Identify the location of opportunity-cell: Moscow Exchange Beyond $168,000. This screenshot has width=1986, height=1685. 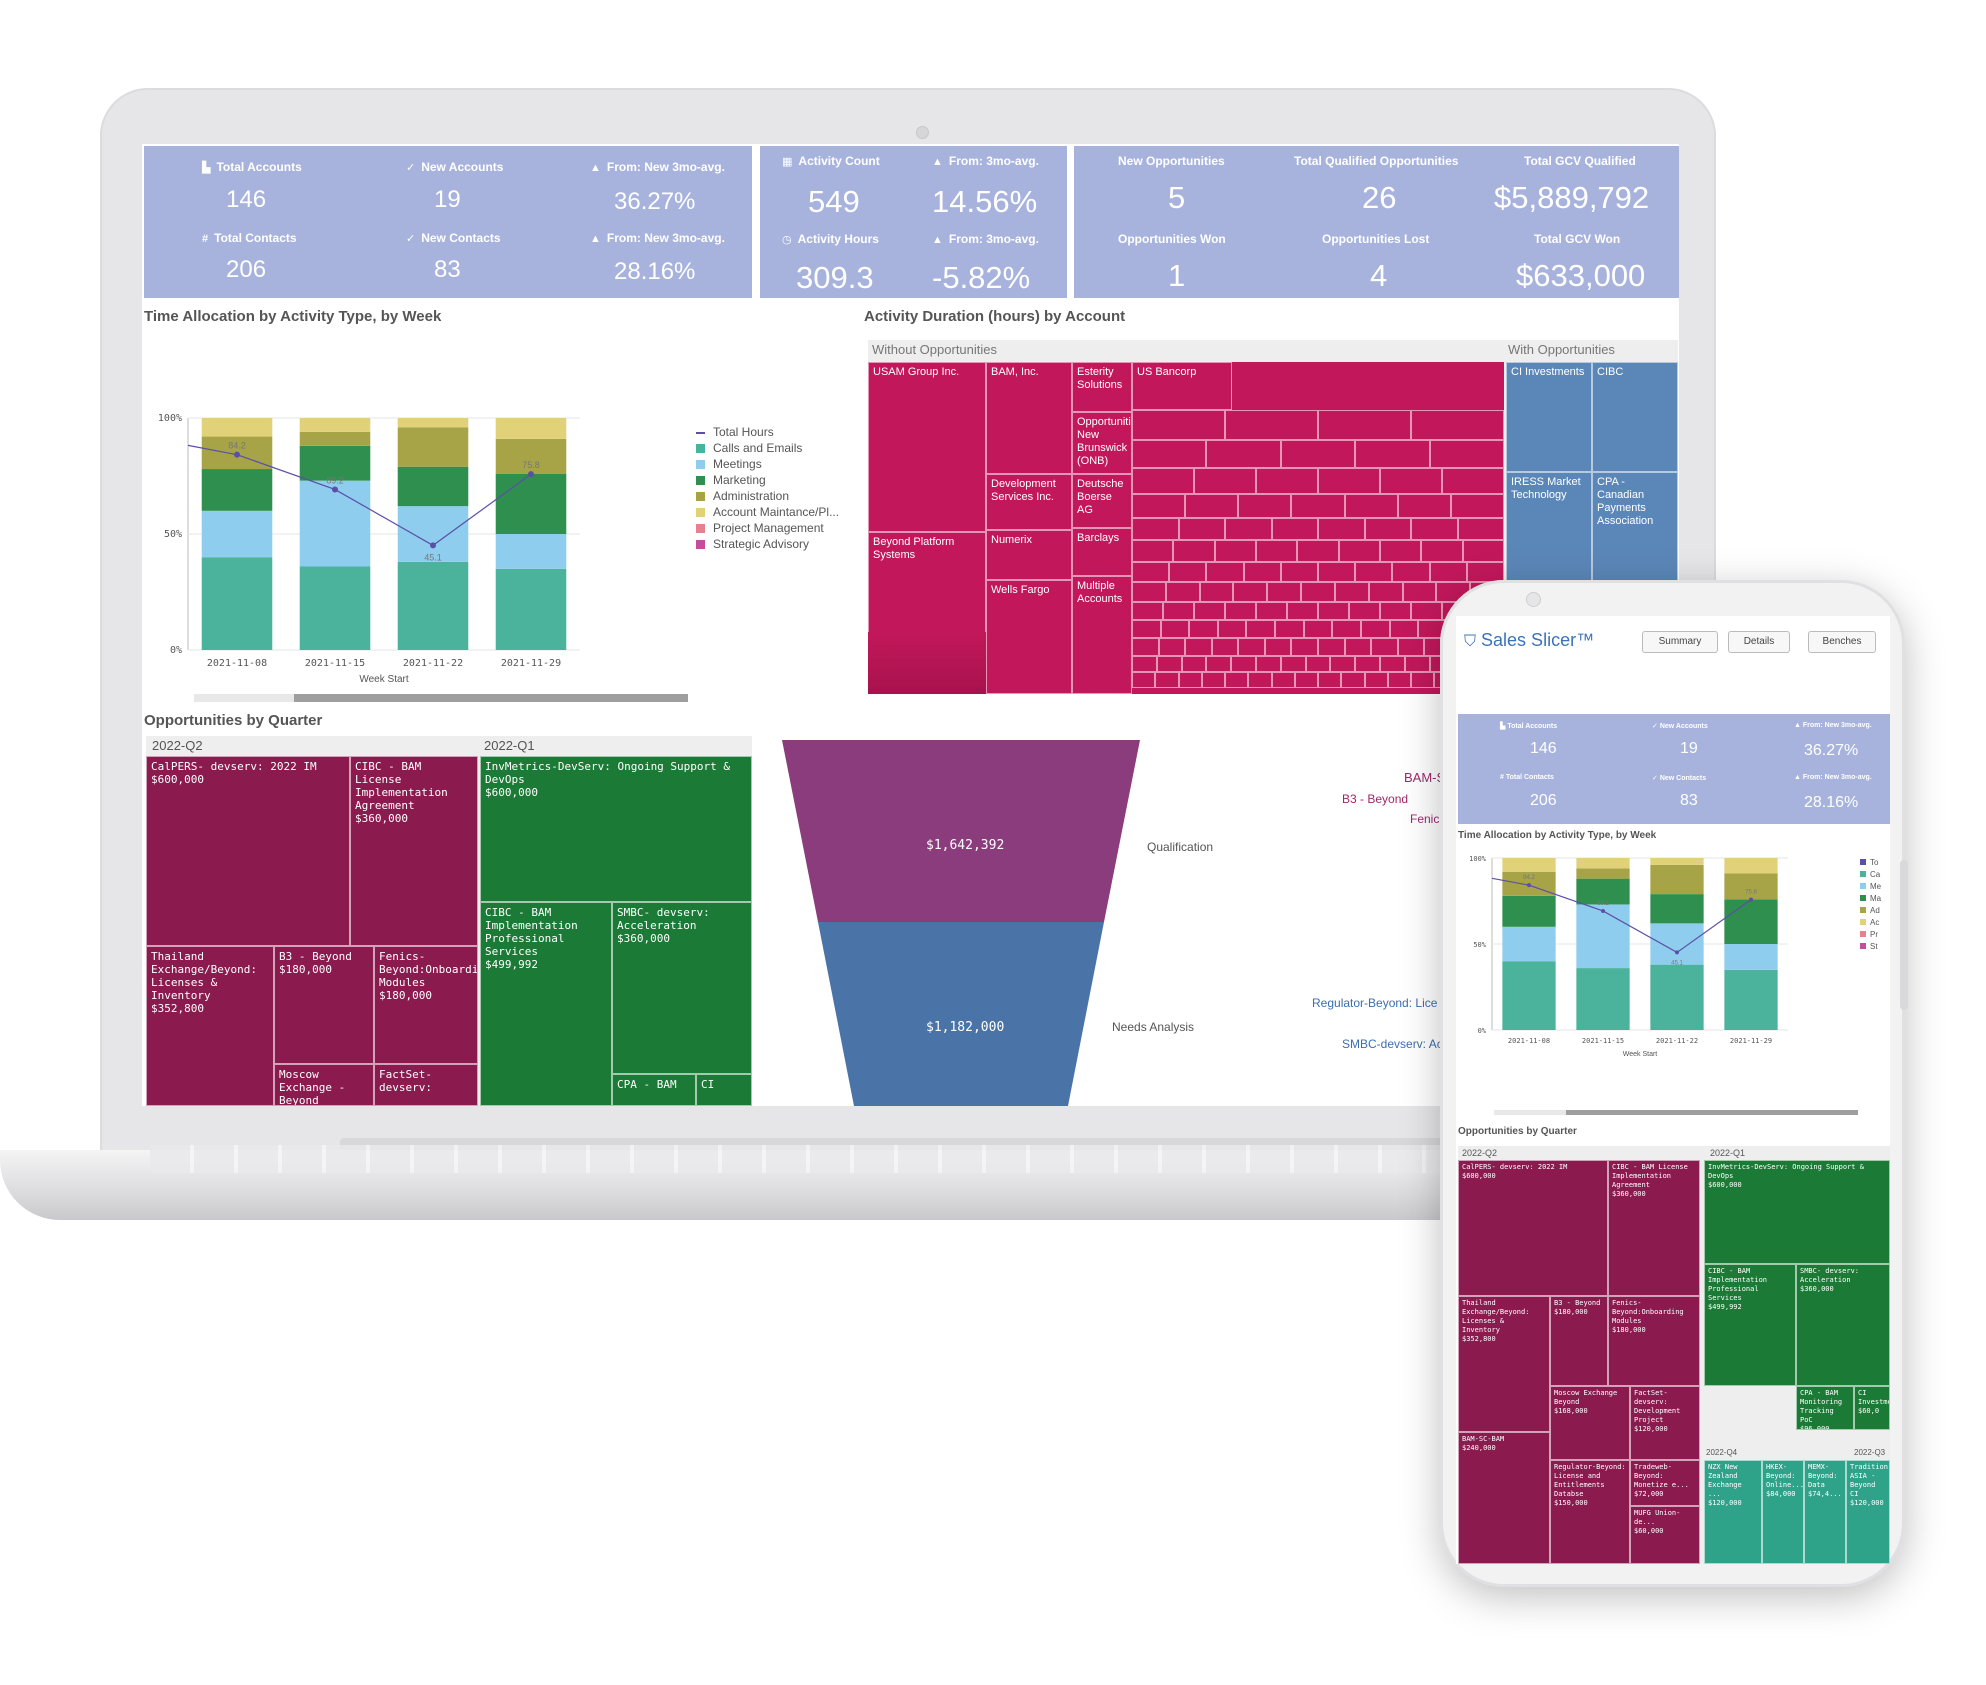
(1590, 1423).